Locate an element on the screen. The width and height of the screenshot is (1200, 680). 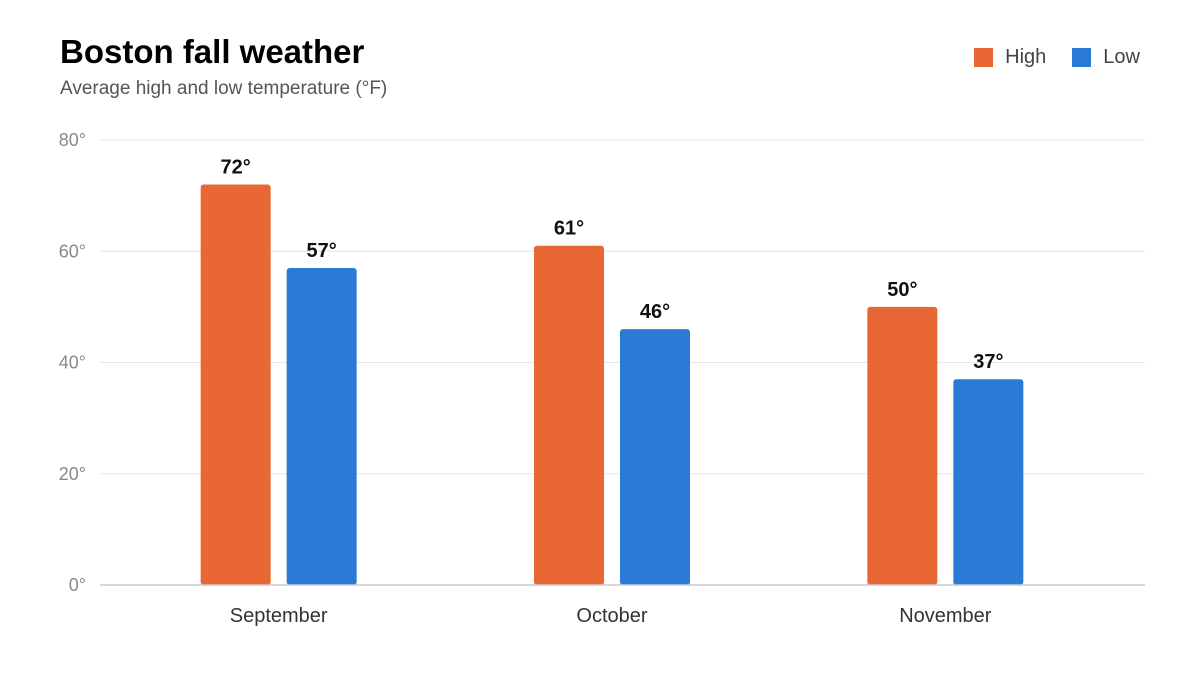
bar-high-november is located at coordinates (902, 445).